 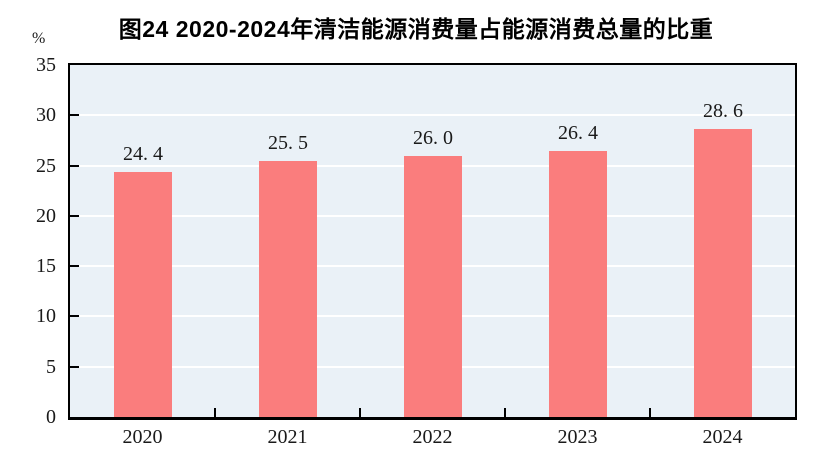 What do you see at coordinates (432, 437) in the screenshot?
I see `x-tick-label: 2022` at bounding box center [432, 437].